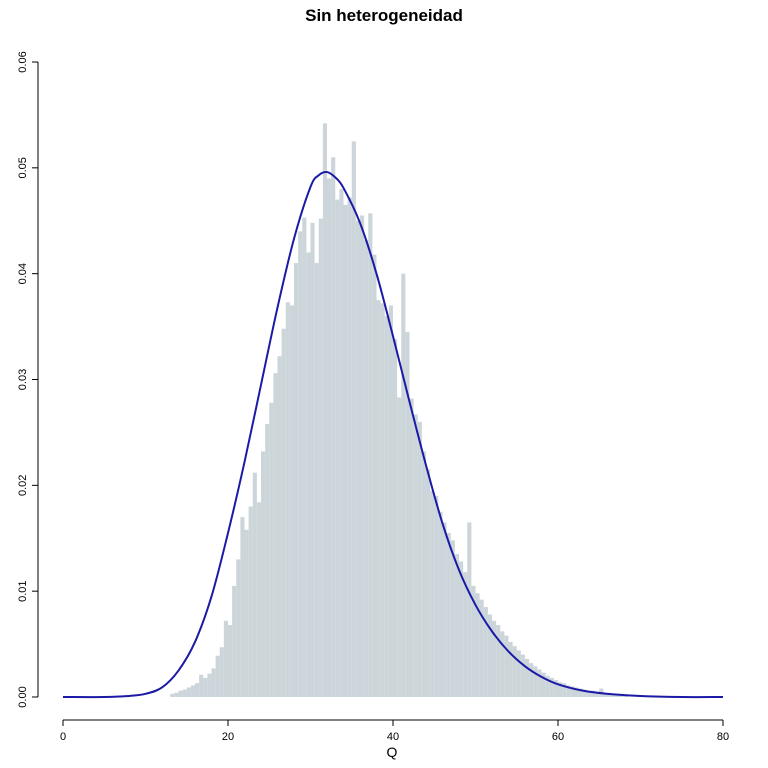  I want to click on y-tick-label: 0.01, so click(23, 590).